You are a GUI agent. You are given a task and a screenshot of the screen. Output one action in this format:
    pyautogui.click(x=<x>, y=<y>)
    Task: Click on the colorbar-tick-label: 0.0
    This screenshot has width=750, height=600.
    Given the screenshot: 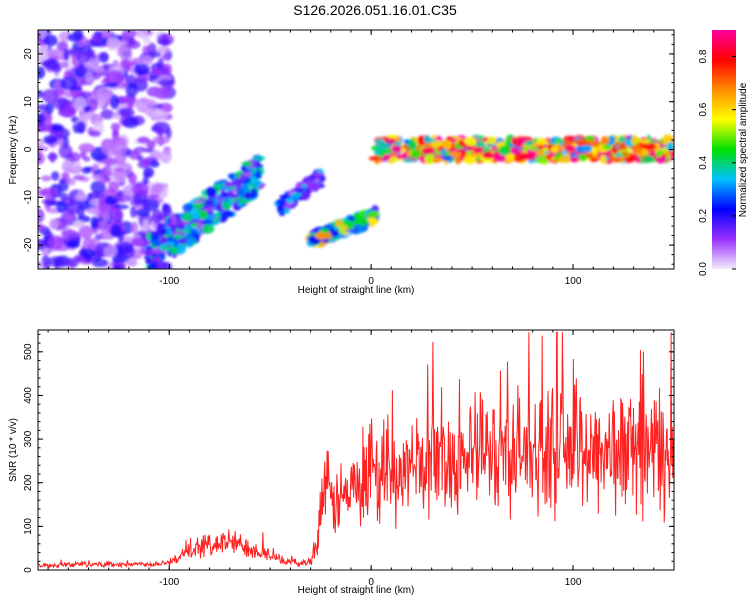 What is the action you would take?
    pyautogui.click(x=703, y=269)
    